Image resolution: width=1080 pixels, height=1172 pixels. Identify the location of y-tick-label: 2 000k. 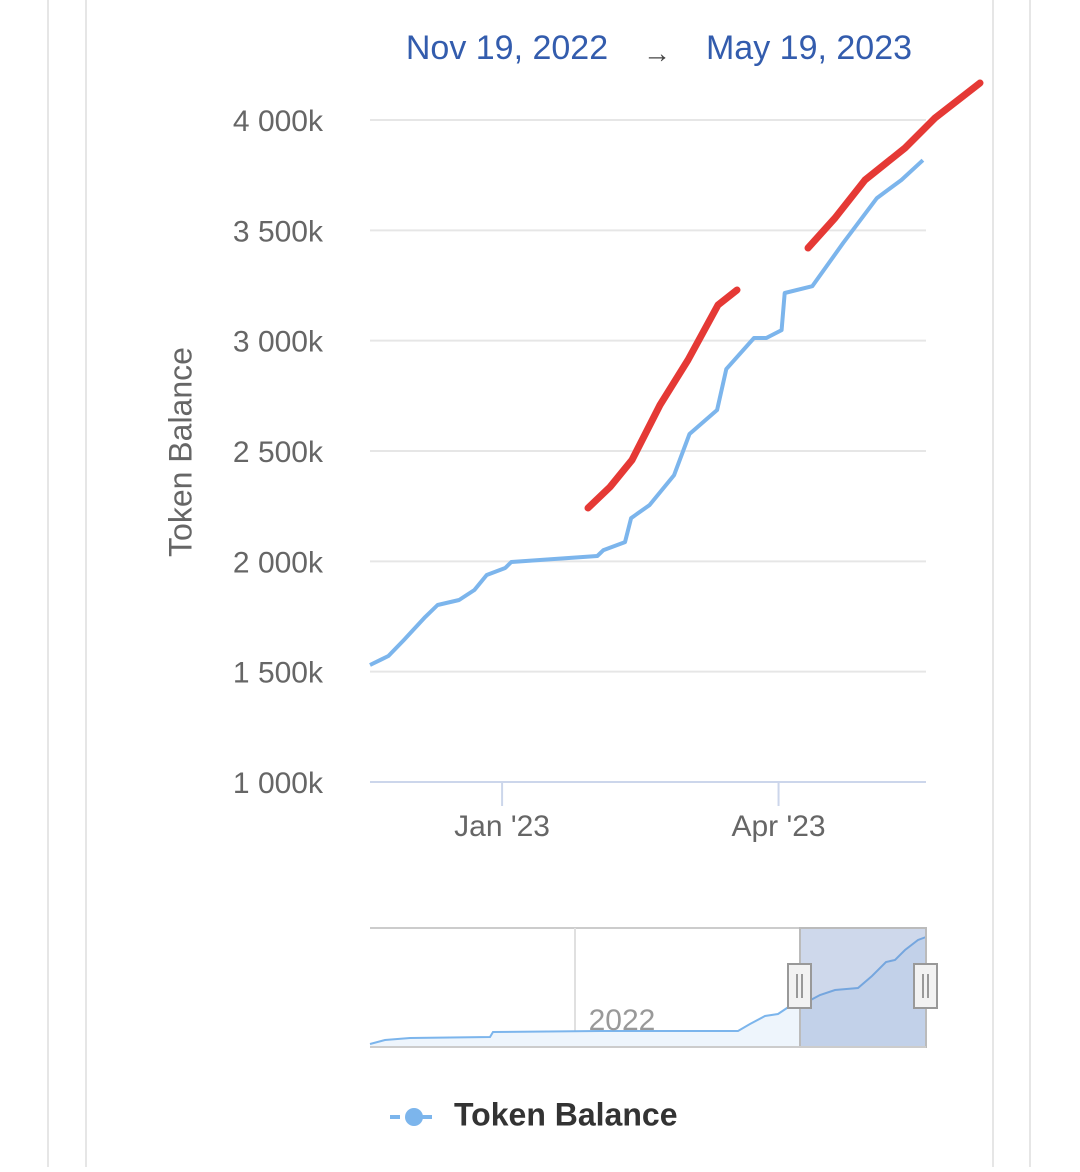
(278, 562).